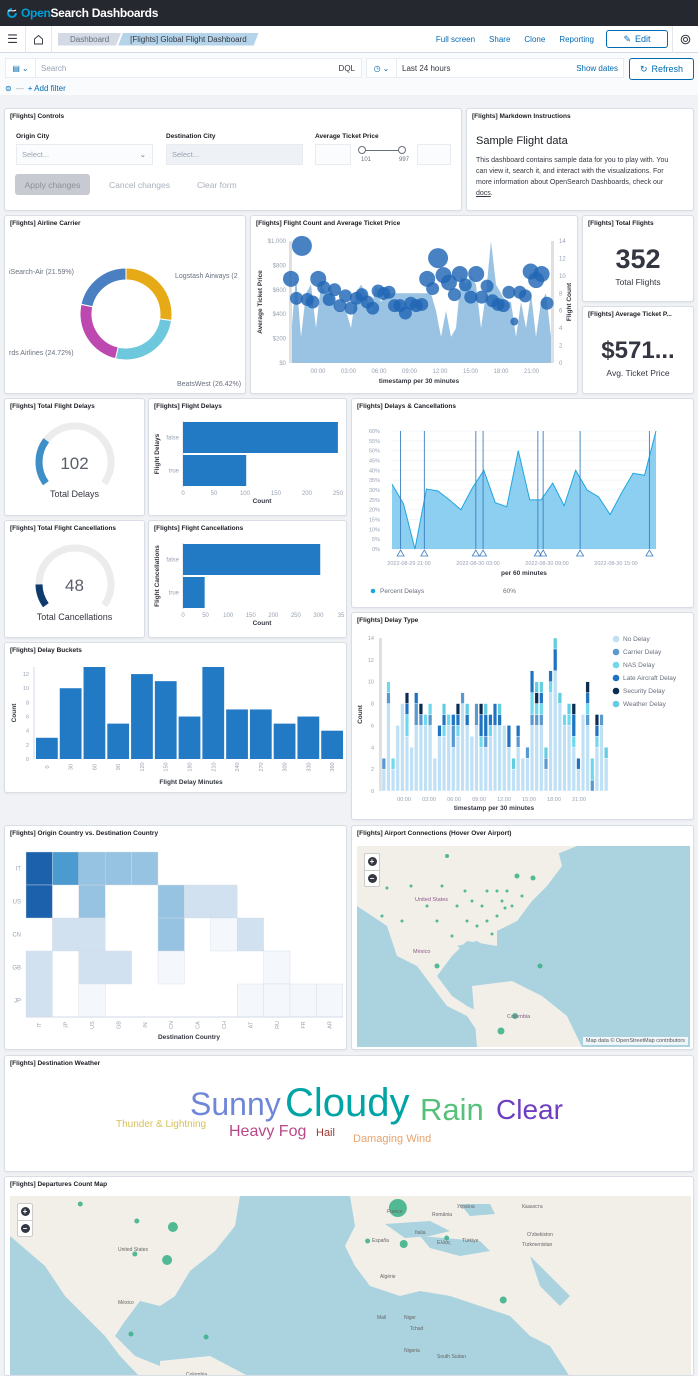 The width and height of the screenshot is (698, 1376). What do you see at coordinates (382, 150) in the screenshot?
I see `price-slider-track` at bounding box center [382, 150].